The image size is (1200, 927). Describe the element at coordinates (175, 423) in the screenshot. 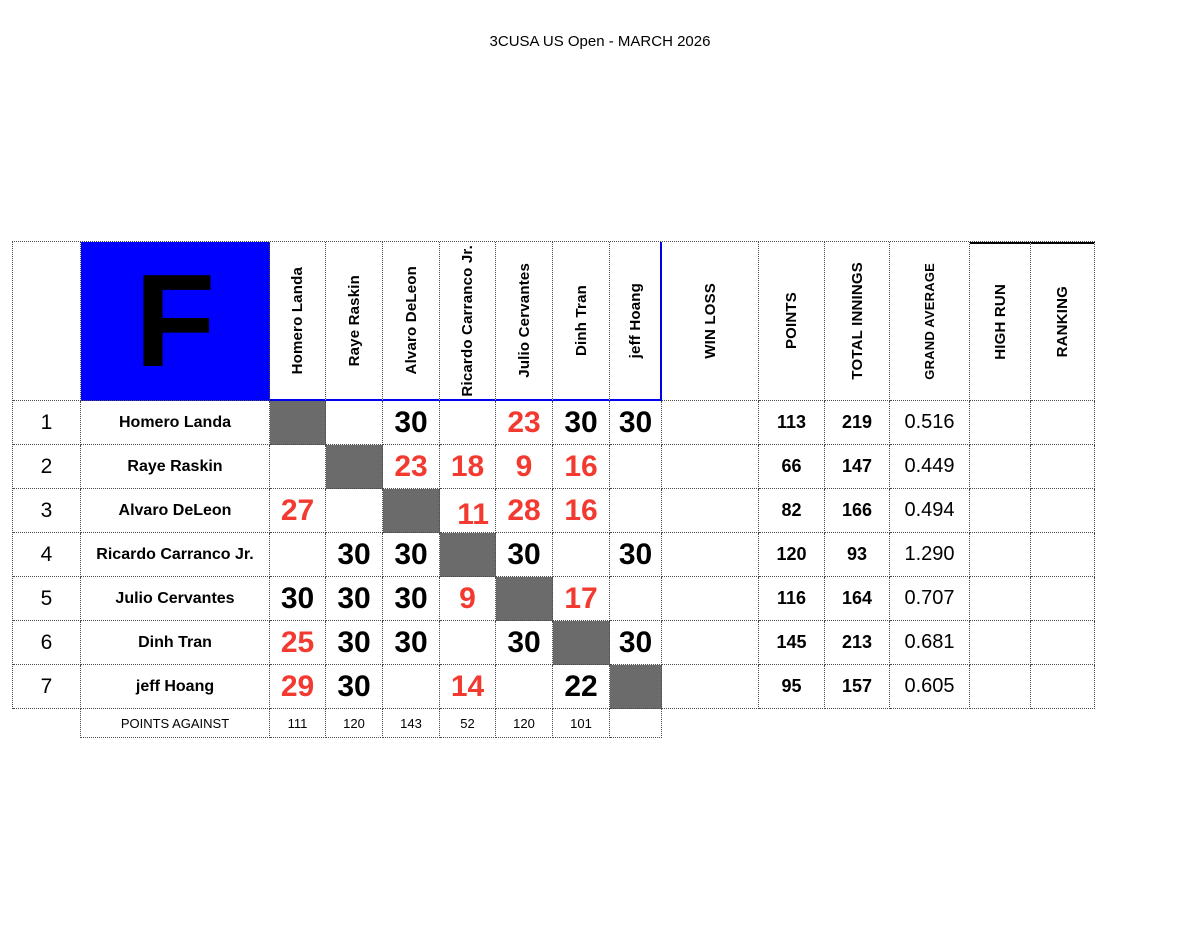

I see `player-name-cell: Homero Landa` at that location.